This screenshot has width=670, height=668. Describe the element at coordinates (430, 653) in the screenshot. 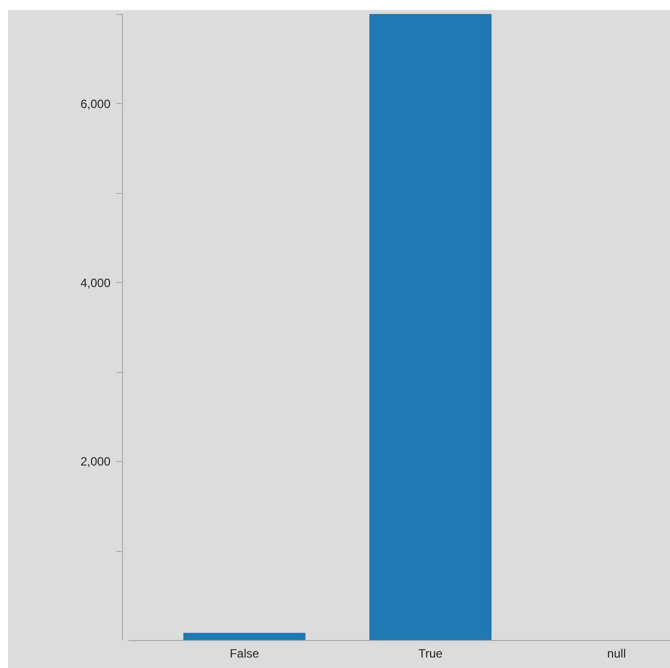

I see `x-tick-label: True` at that location.